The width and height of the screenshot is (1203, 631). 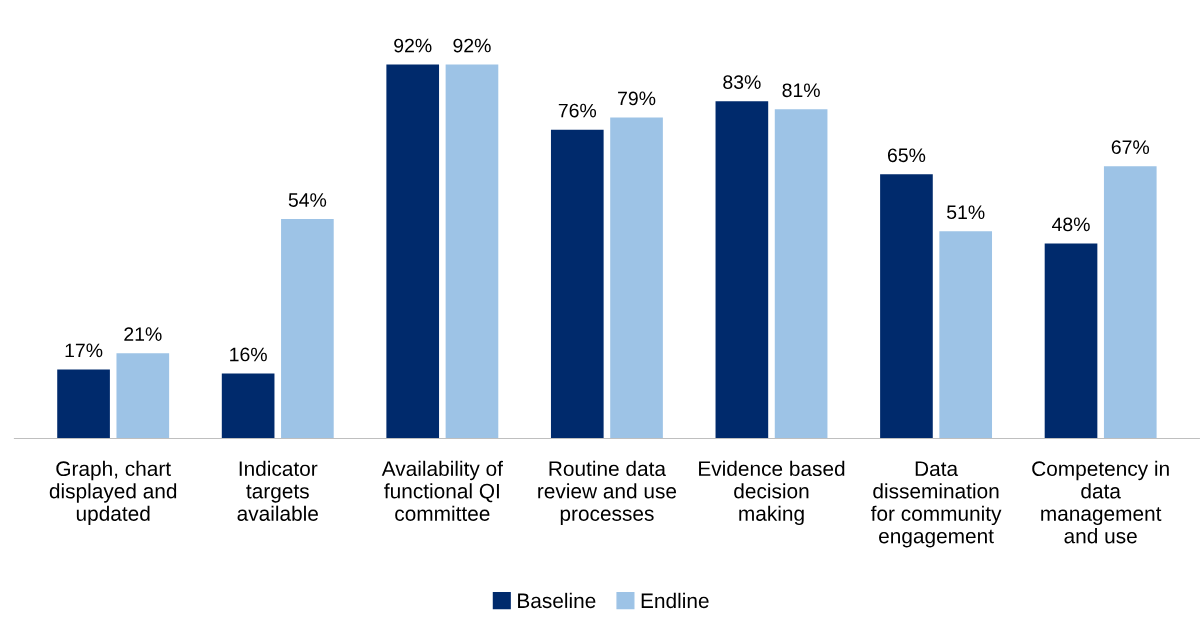 What do you see at coordinates (742, 82) in the screenshot?
I see `data-label: 83%` at bounding box center [742, 82].